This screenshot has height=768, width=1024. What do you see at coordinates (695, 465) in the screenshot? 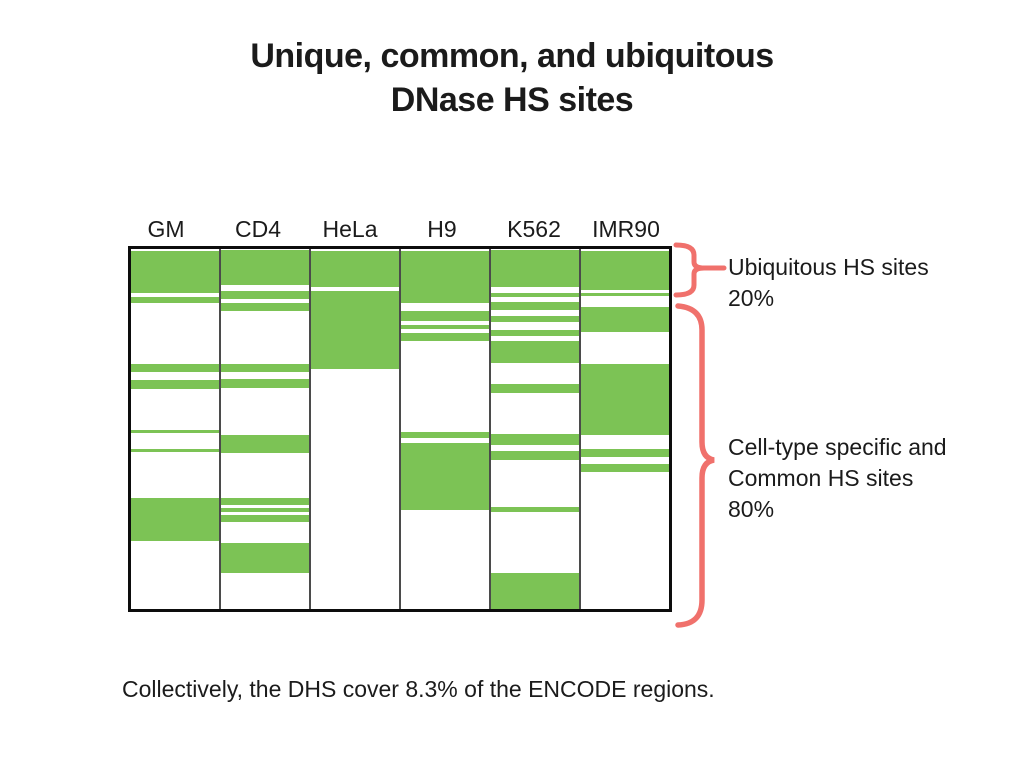
I see `celltype-bracket-icon` at bounding box center [695, 465].